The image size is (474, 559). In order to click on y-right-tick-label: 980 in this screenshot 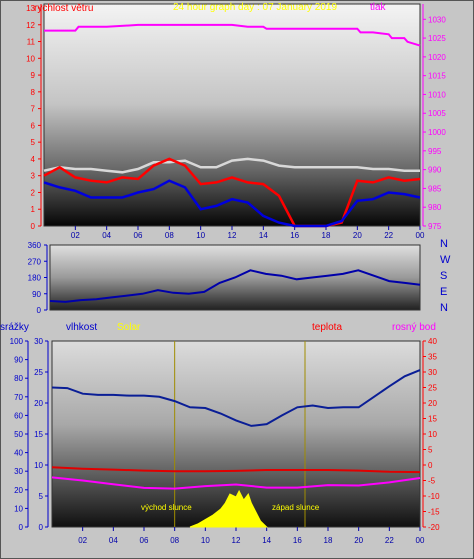, I will do `click(435, 207)`.